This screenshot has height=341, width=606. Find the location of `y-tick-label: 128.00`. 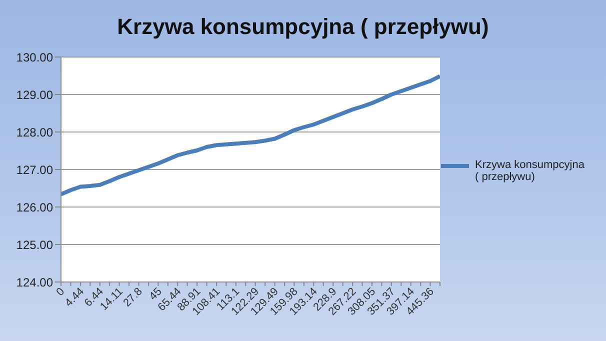

y-tick-label: 128.00 is located at coordinates (35, 132).